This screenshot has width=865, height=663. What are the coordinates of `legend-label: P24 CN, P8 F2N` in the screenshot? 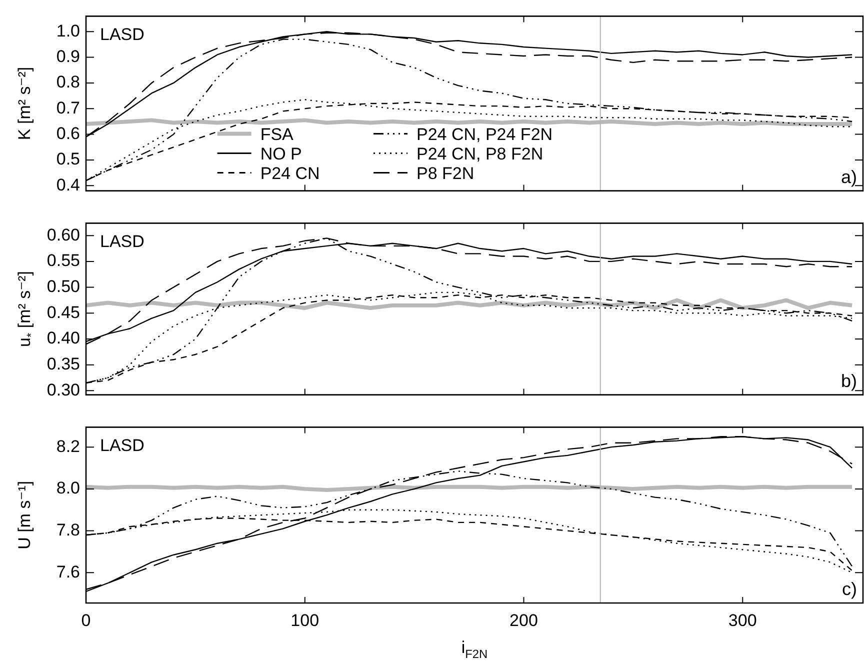 It's located at (480, 154).